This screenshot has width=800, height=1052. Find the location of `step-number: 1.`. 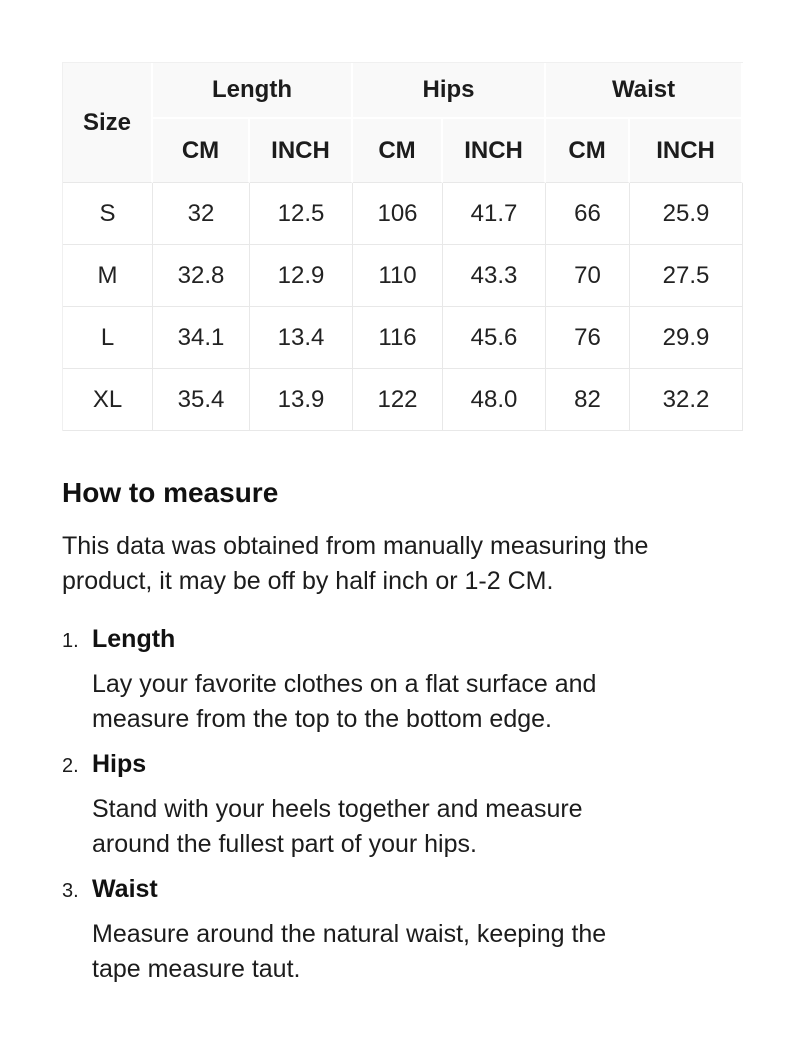

step-number: 1. is located at coordinates (70, 641).